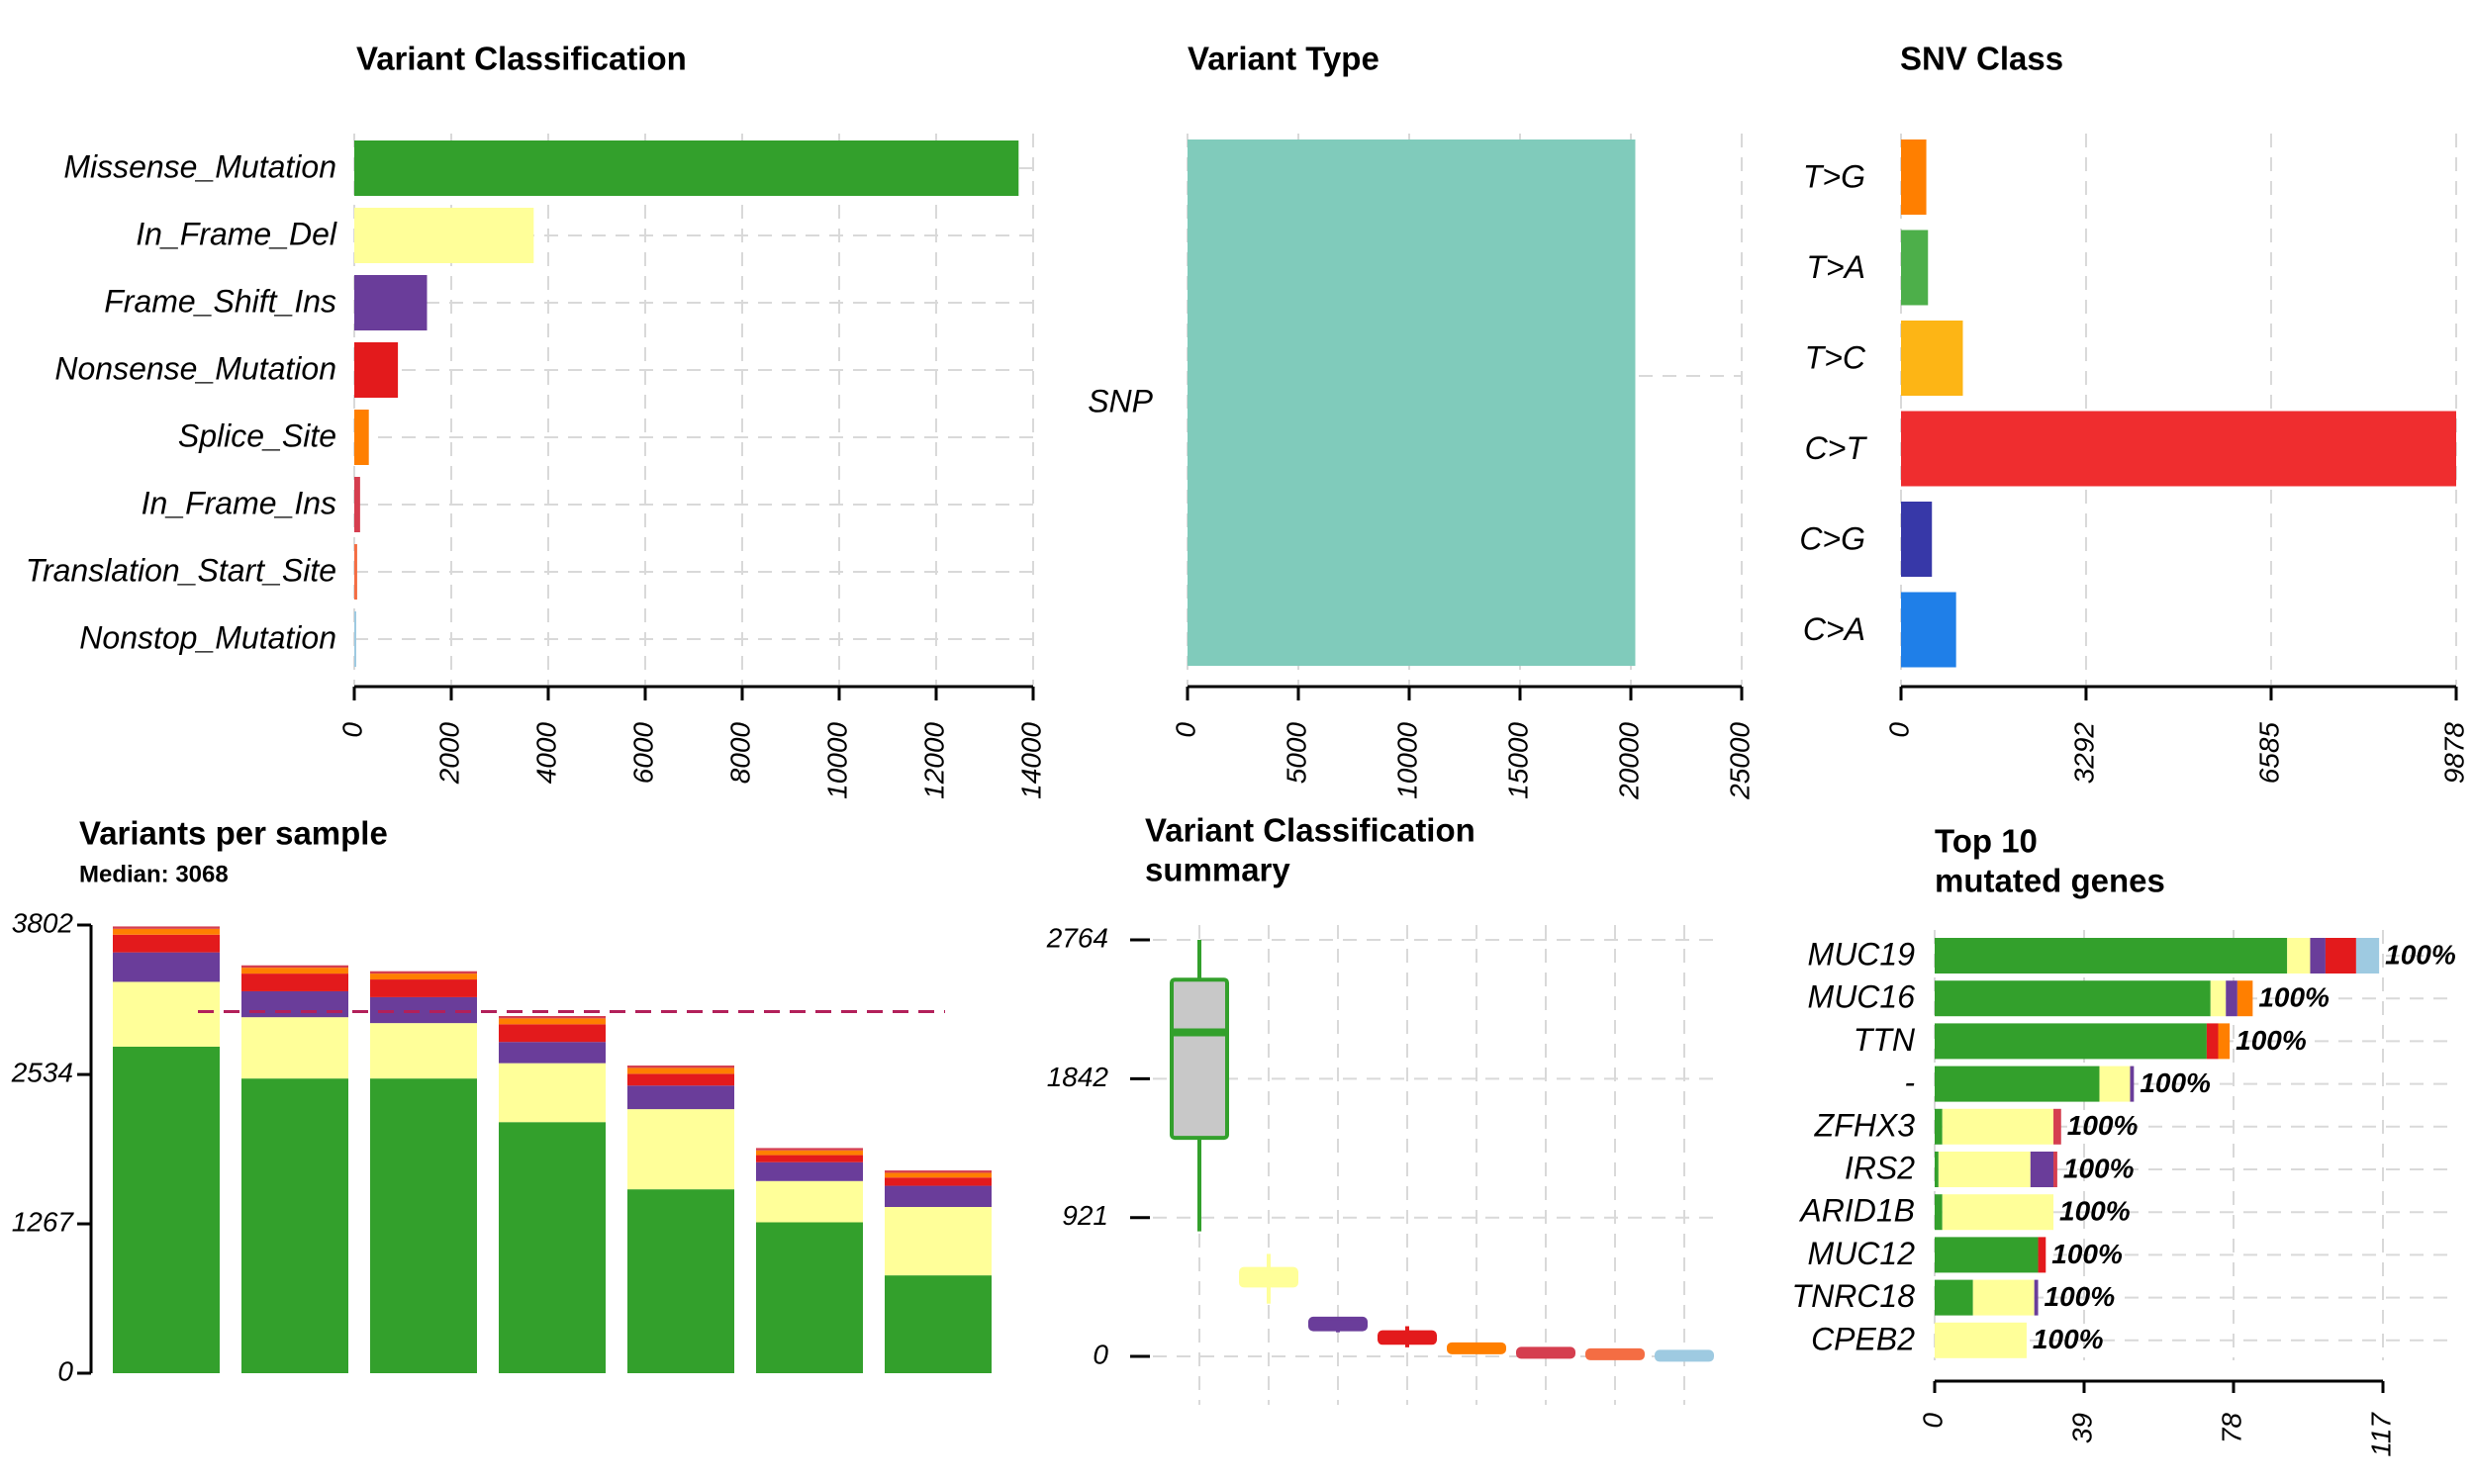 The height and width of the screenshot is (1484, 2474). I want to click on y-tick-label: 2534, so click(42, 1072).